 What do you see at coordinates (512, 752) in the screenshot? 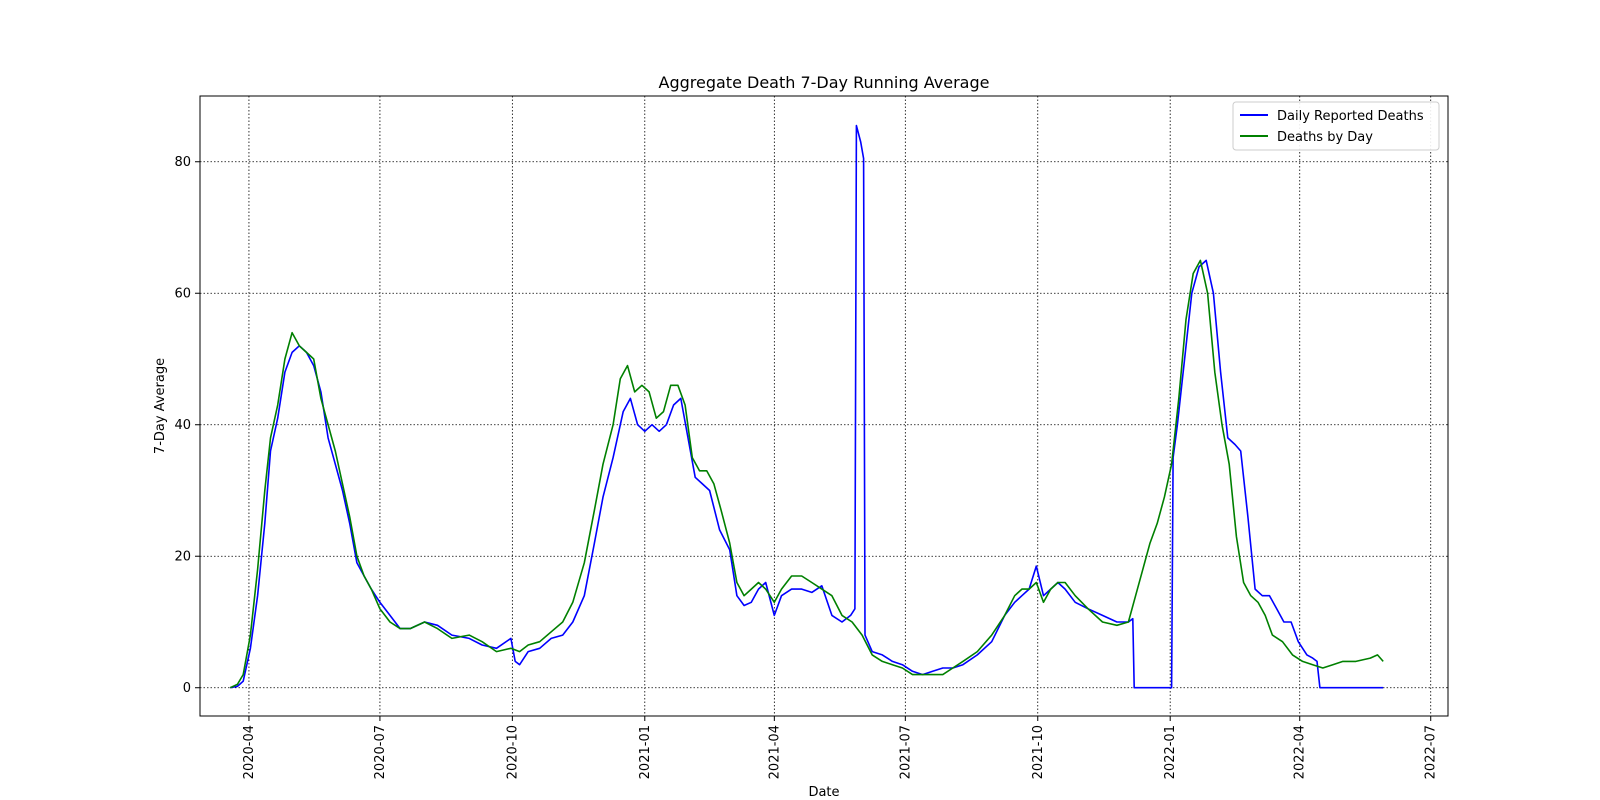
I see `x-tick-label-2020-10: 2020-10` at bounding box center [512, 752].